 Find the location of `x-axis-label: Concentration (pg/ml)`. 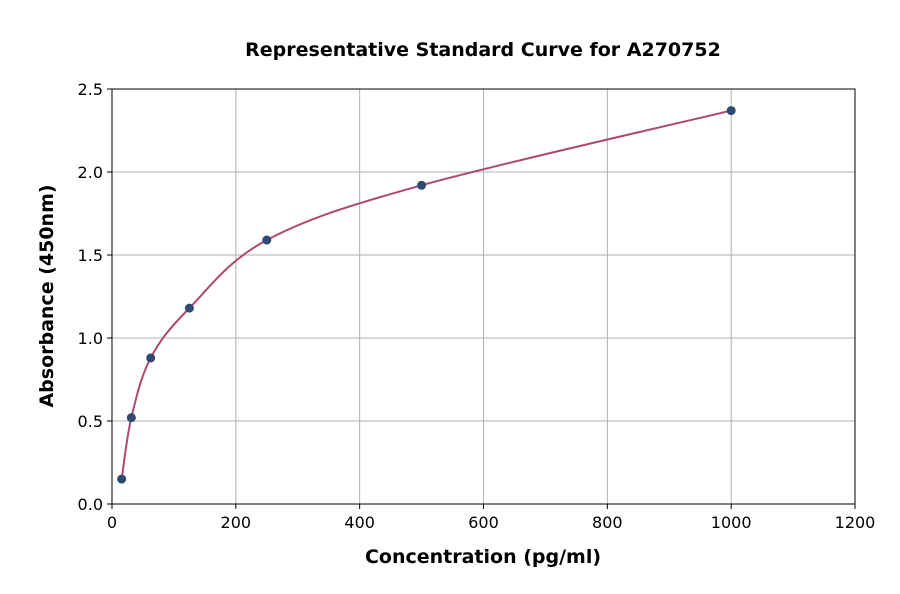

x-axis-label: Concentration (pg/ml) is located at coordinates (483, 557).